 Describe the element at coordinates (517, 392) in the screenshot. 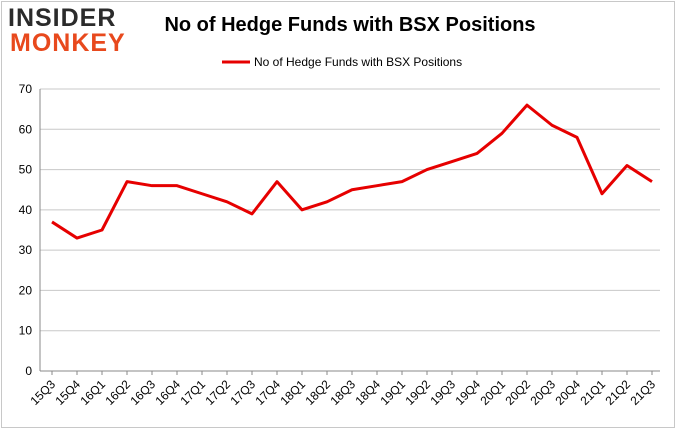

I see `x-tick-label: 20Q2` at that location.